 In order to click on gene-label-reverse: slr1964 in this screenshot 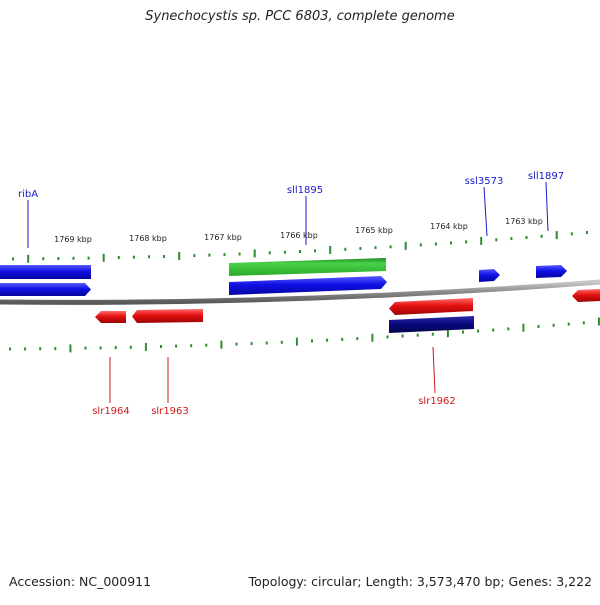, I will do `click(111, 411)`.